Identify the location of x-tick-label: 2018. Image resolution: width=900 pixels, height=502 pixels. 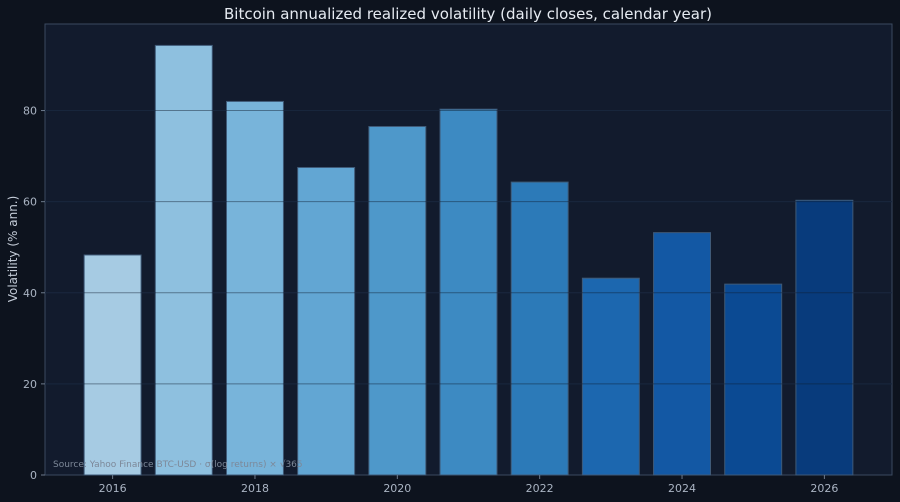
(255, 488).